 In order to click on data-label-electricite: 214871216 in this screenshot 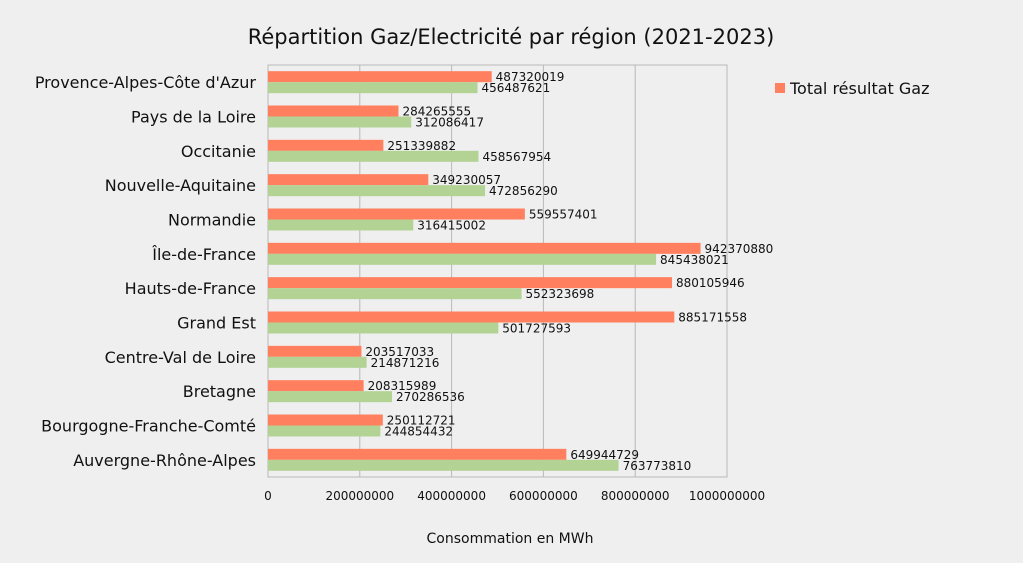, I will do `click(405, 363)`.